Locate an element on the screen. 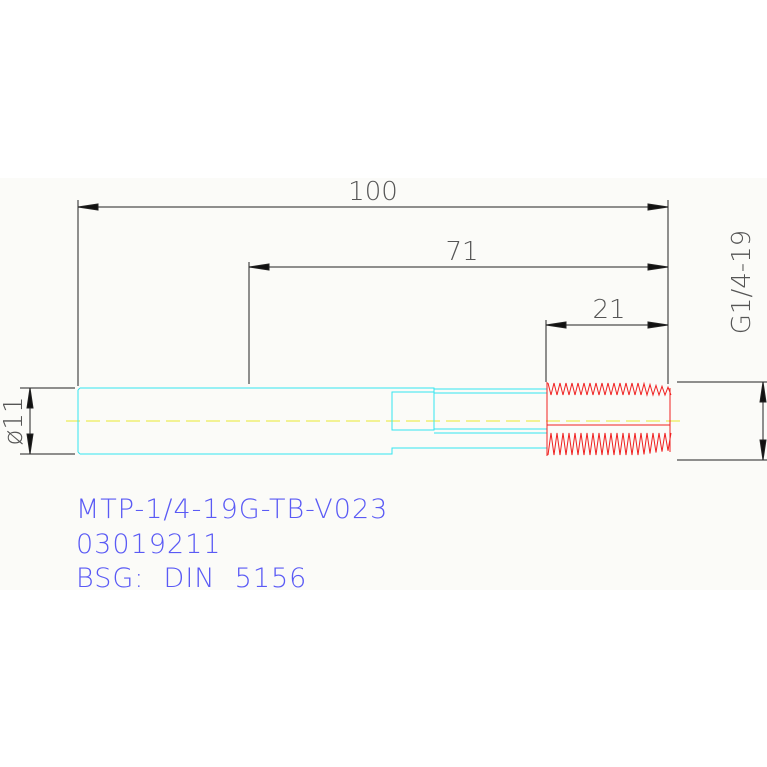 The image size is (767, 767). thread-teeth-top is located at coordinates (609, 389).